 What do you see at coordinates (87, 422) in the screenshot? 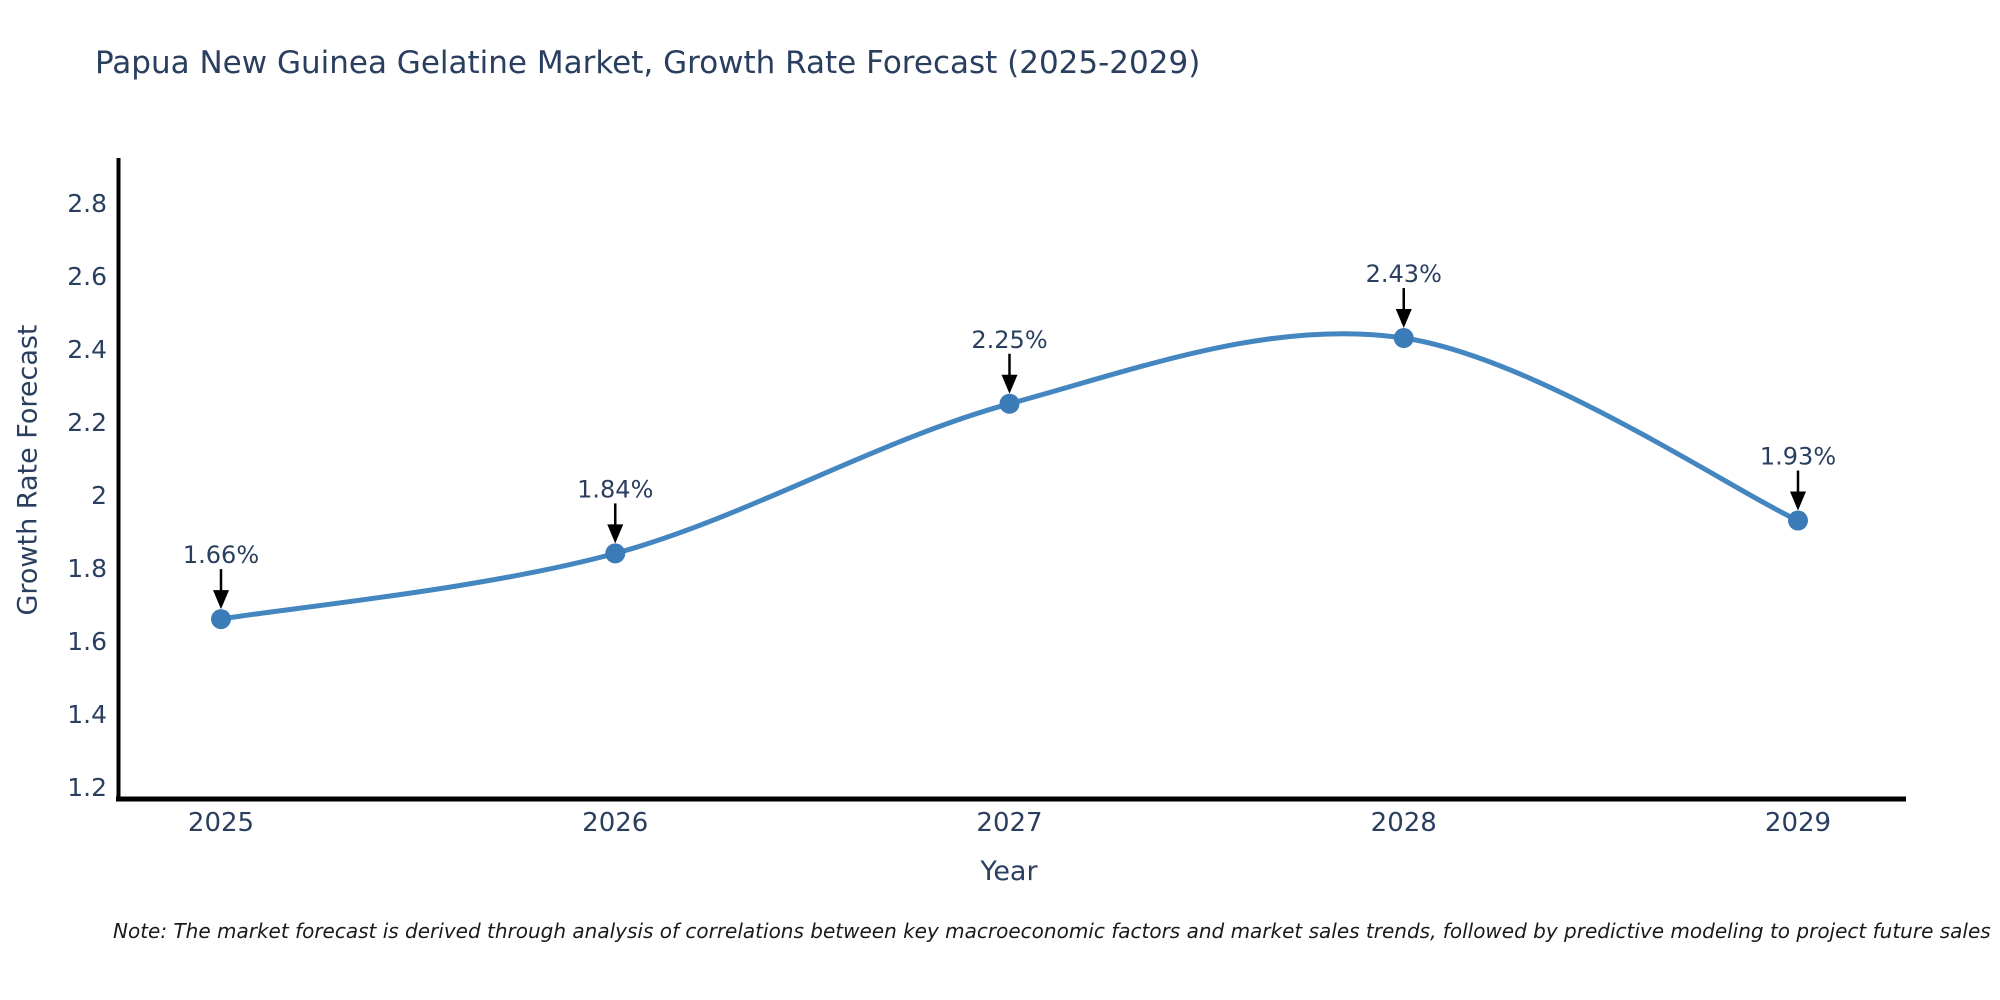
I see `y-tick-label: 2.2` at bounding box center [87, 422].